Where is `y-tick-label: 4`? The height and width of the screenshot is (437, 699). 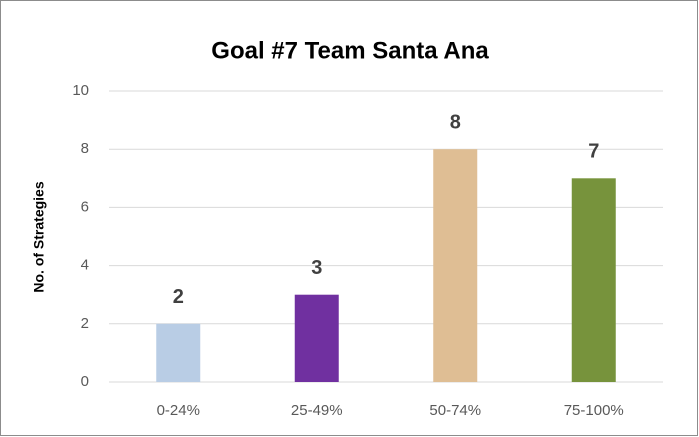
y-tick-label: 4 is located at coordinates (85, 265).